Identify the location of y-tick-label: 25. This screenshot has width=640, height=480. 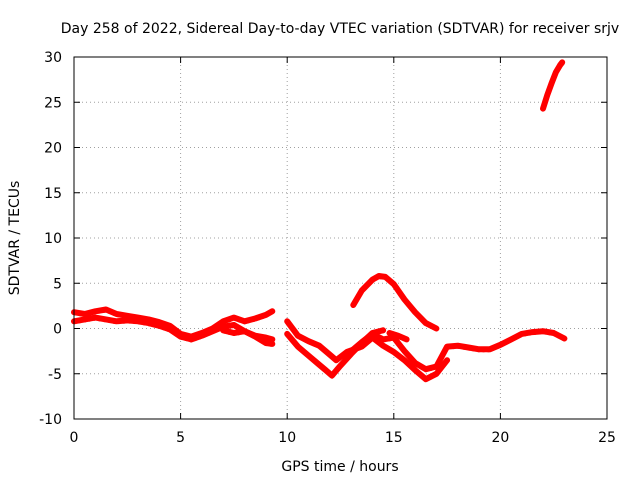
(53, 103).